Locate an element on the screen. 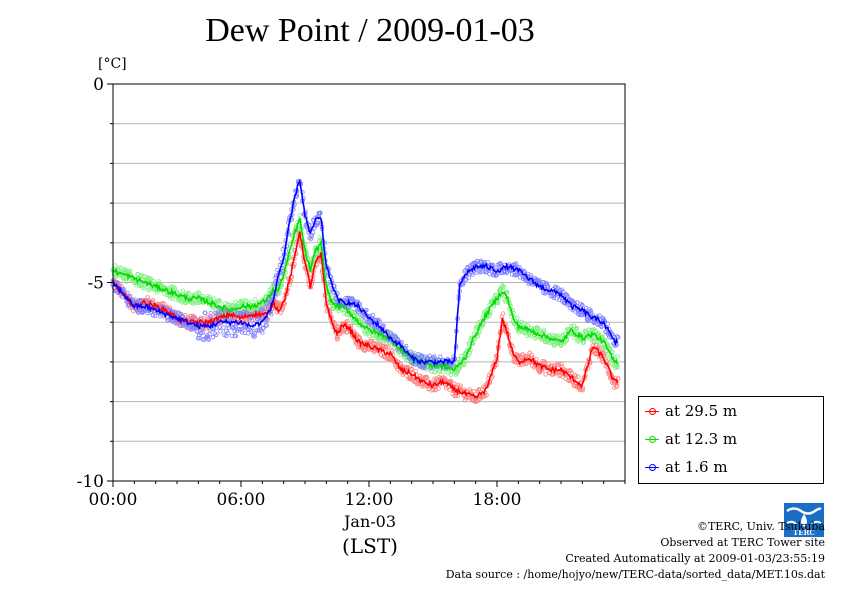 The image size is (842, 595). x-tick-label: 18:00 is located at coordinates (497, 500).